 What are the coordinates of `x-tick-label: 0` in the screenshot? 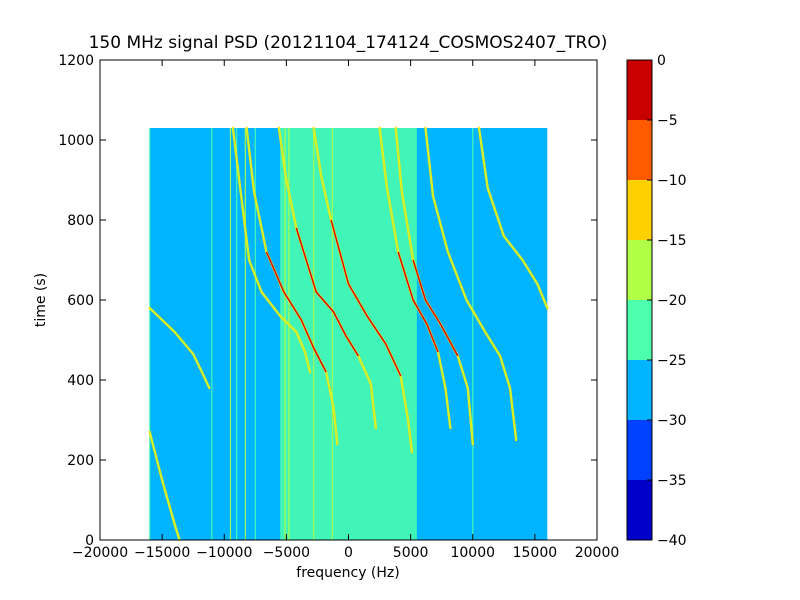 It's located at (348, 553).